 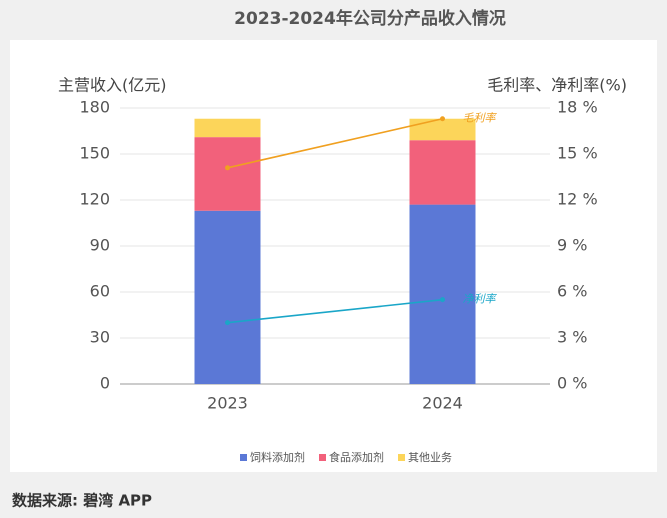 What do you see at coordinates (82, 501) in the screenshot?
I see `source-note: 数据来源: 碧湾 APP` at bounding box center [82, 501].